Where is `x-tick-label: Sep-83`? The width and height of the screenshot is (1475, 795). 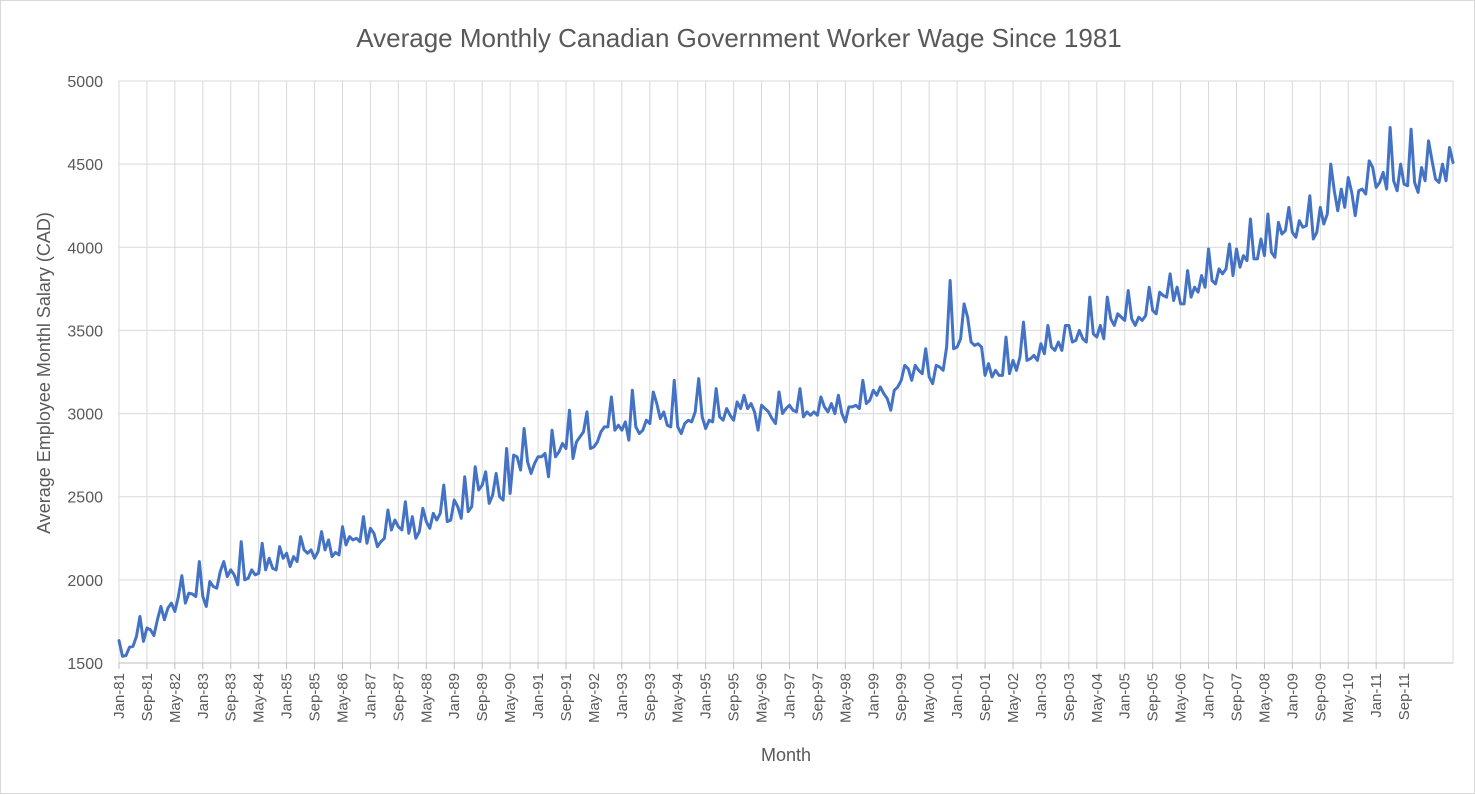
x-tick-label: Sep-83 is located at coordinates (231, 697).